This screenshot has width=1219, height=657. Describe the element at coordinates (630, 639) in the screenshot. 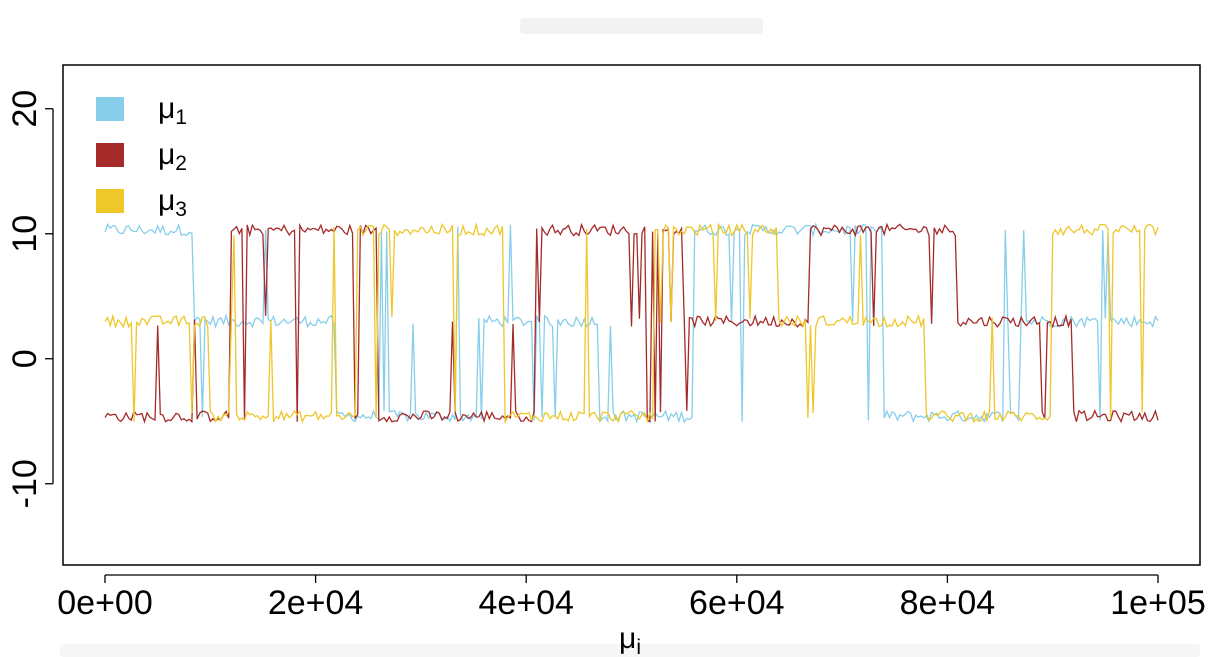

I see `x-axis-title: μi` at that location.